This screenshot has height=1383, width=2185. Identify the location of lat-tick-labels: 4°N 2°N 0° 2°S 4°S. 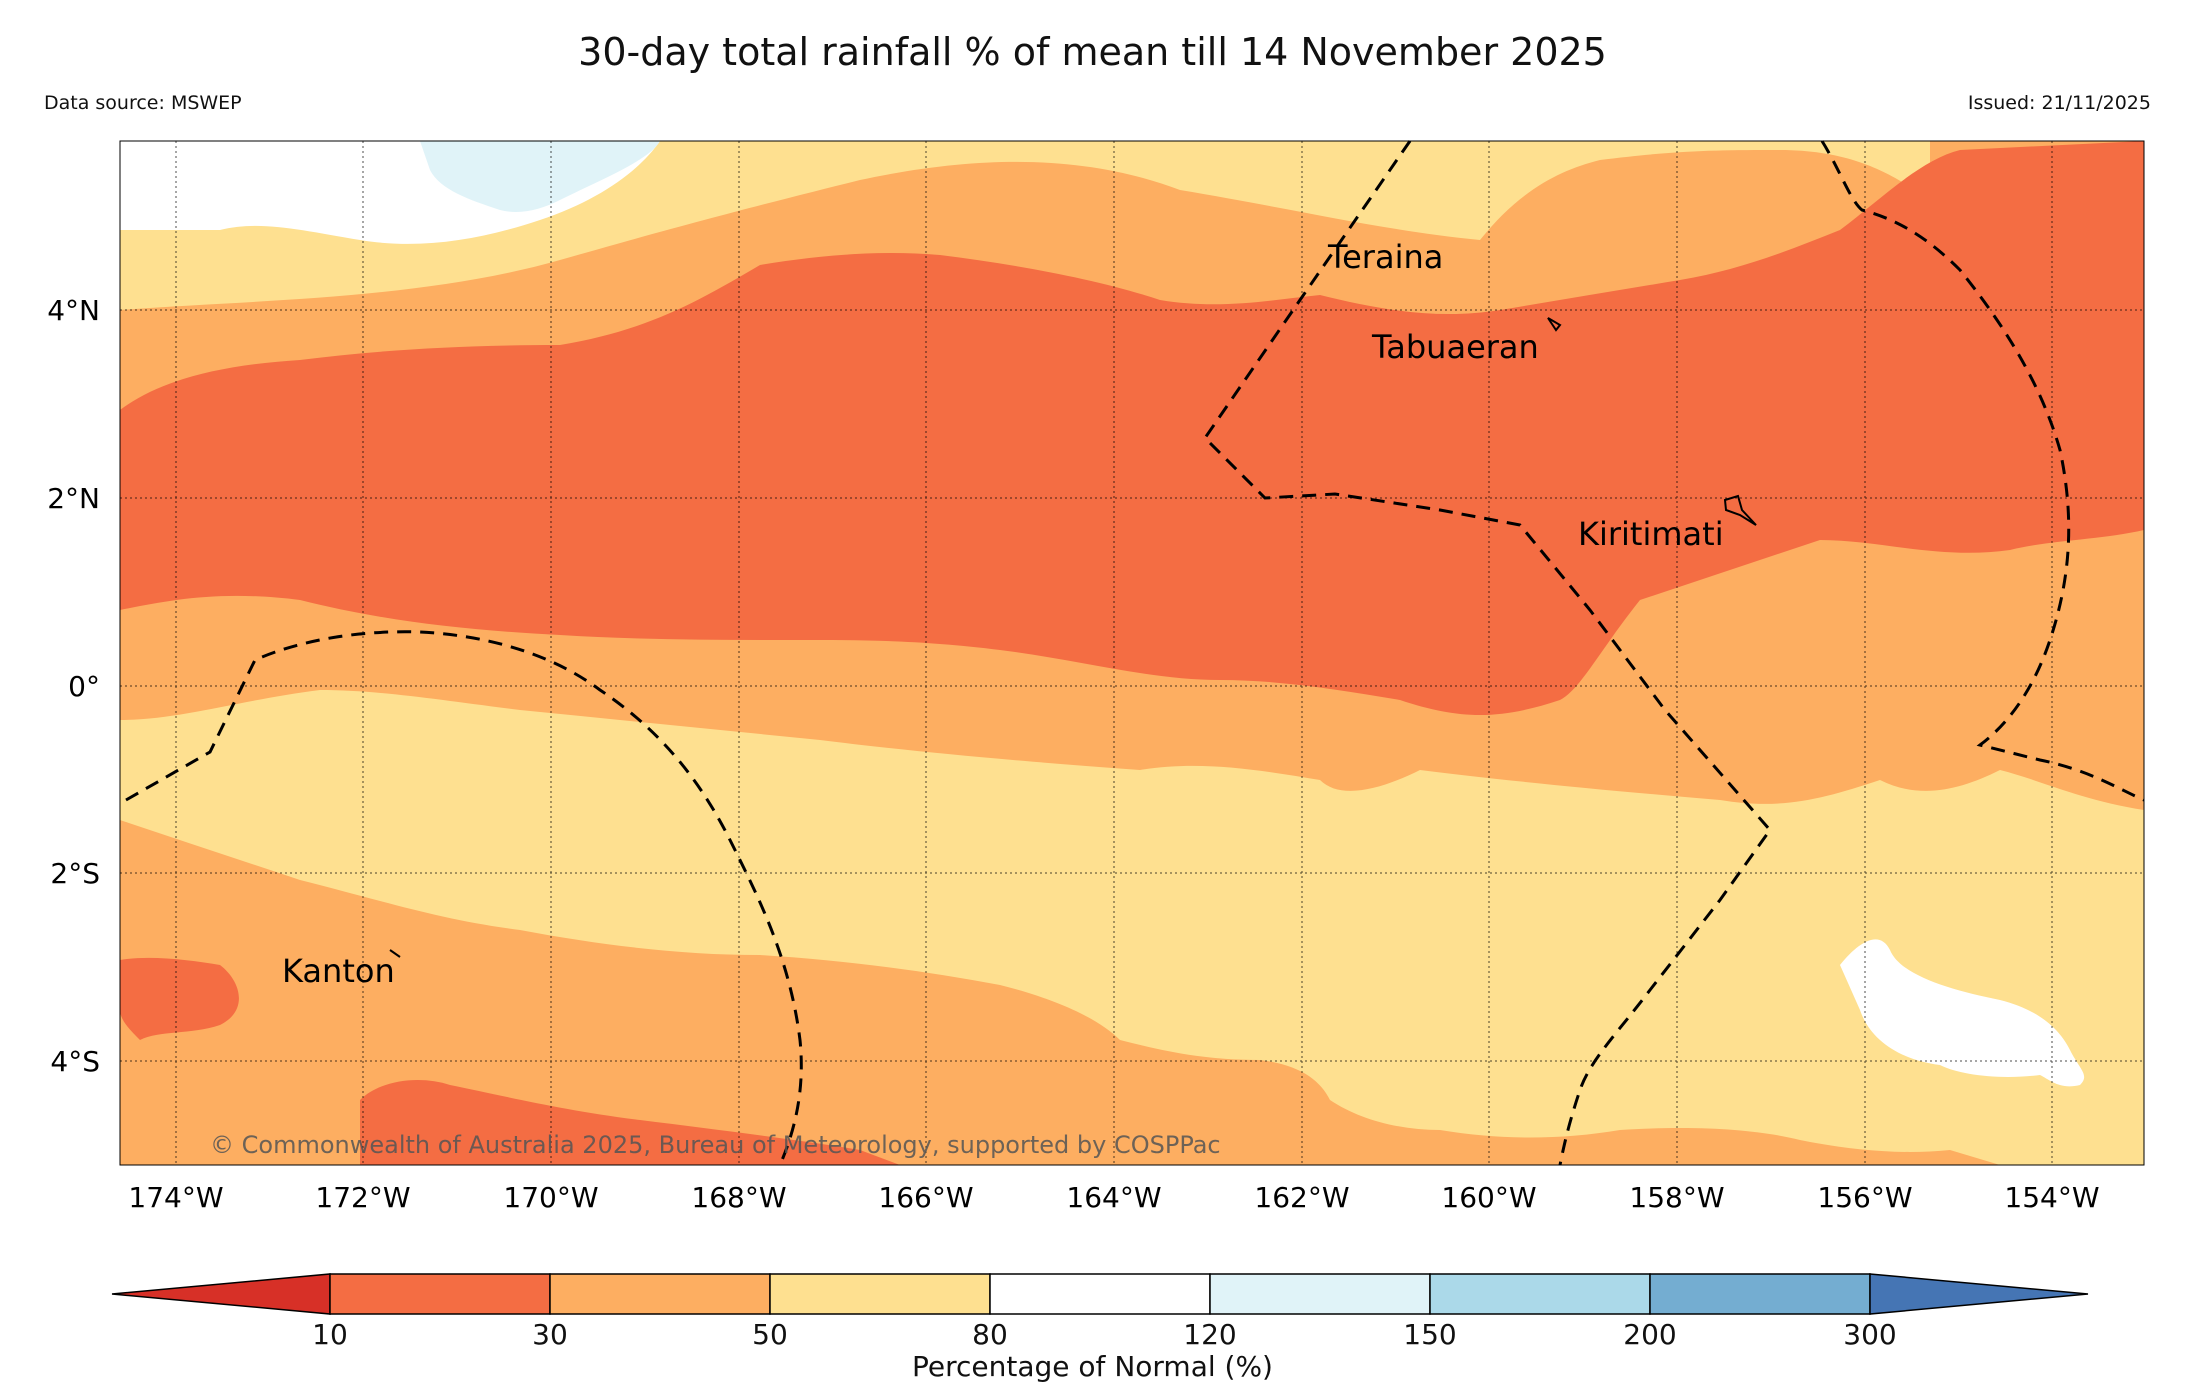
(73, 686).